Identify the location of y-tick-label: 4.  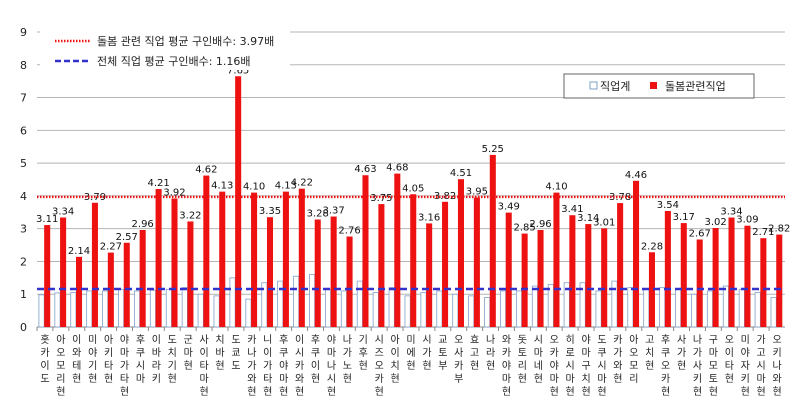
(23, 196).